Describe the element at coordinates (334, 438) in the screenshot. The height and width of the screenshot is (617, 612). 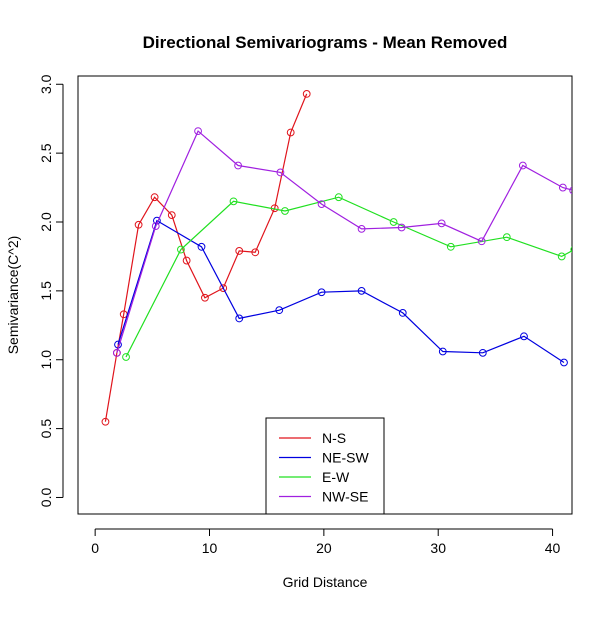
I see `legend-label: N-S` at that location.